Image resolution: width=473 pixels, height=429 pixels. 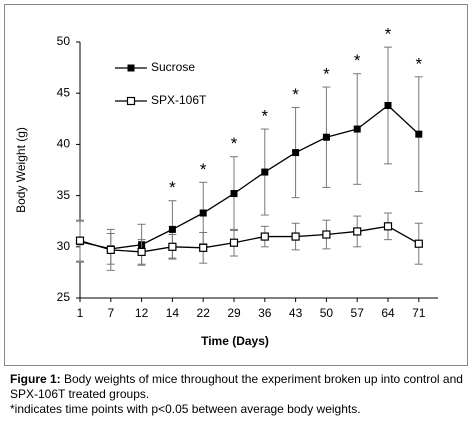 What do you see at coordinates (142, 313) in the screenshot?
I see `x-tick-label: 12` at bounding box center [142, 313].